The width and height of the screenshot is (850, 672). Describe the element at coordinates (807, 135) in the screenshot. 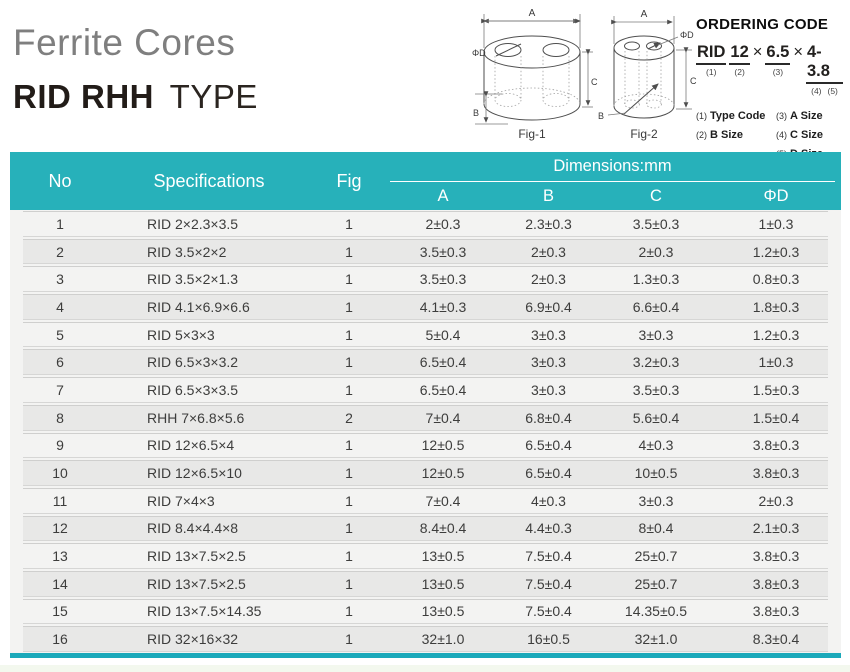

I see `legend-label: C Size` at that location.